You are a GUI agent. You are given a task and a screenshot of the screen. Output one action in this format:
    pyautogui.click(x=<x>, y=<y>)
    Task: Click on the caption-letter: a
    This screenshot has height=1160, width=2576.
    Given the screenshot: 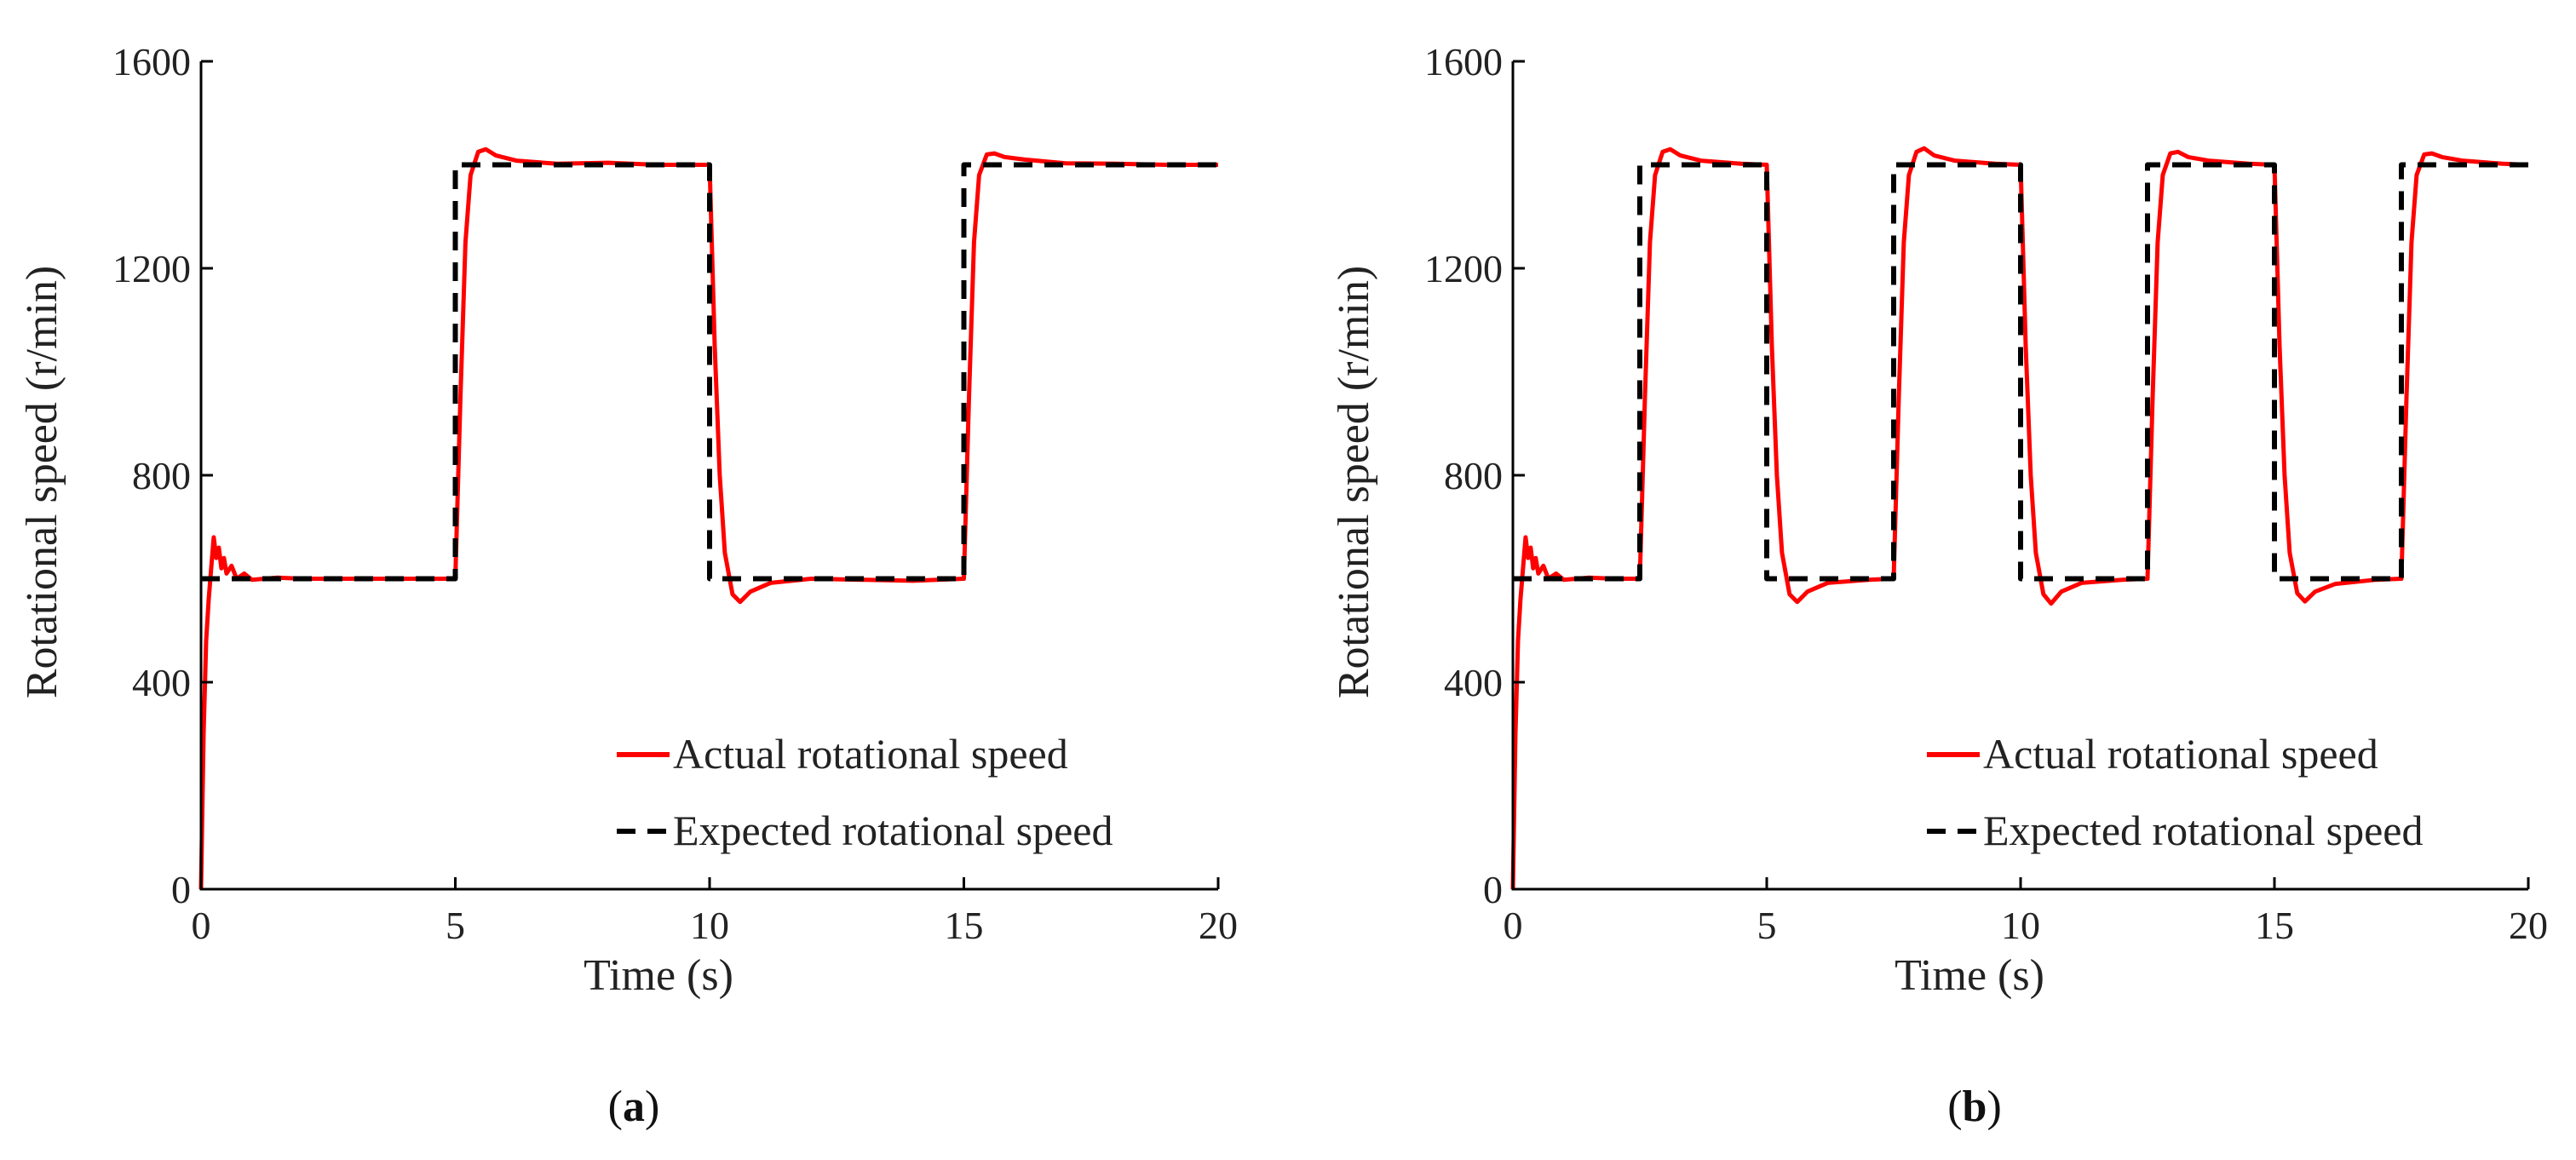 What is the action you would take?
    pyautogui.click(x=634, y=1106)
    